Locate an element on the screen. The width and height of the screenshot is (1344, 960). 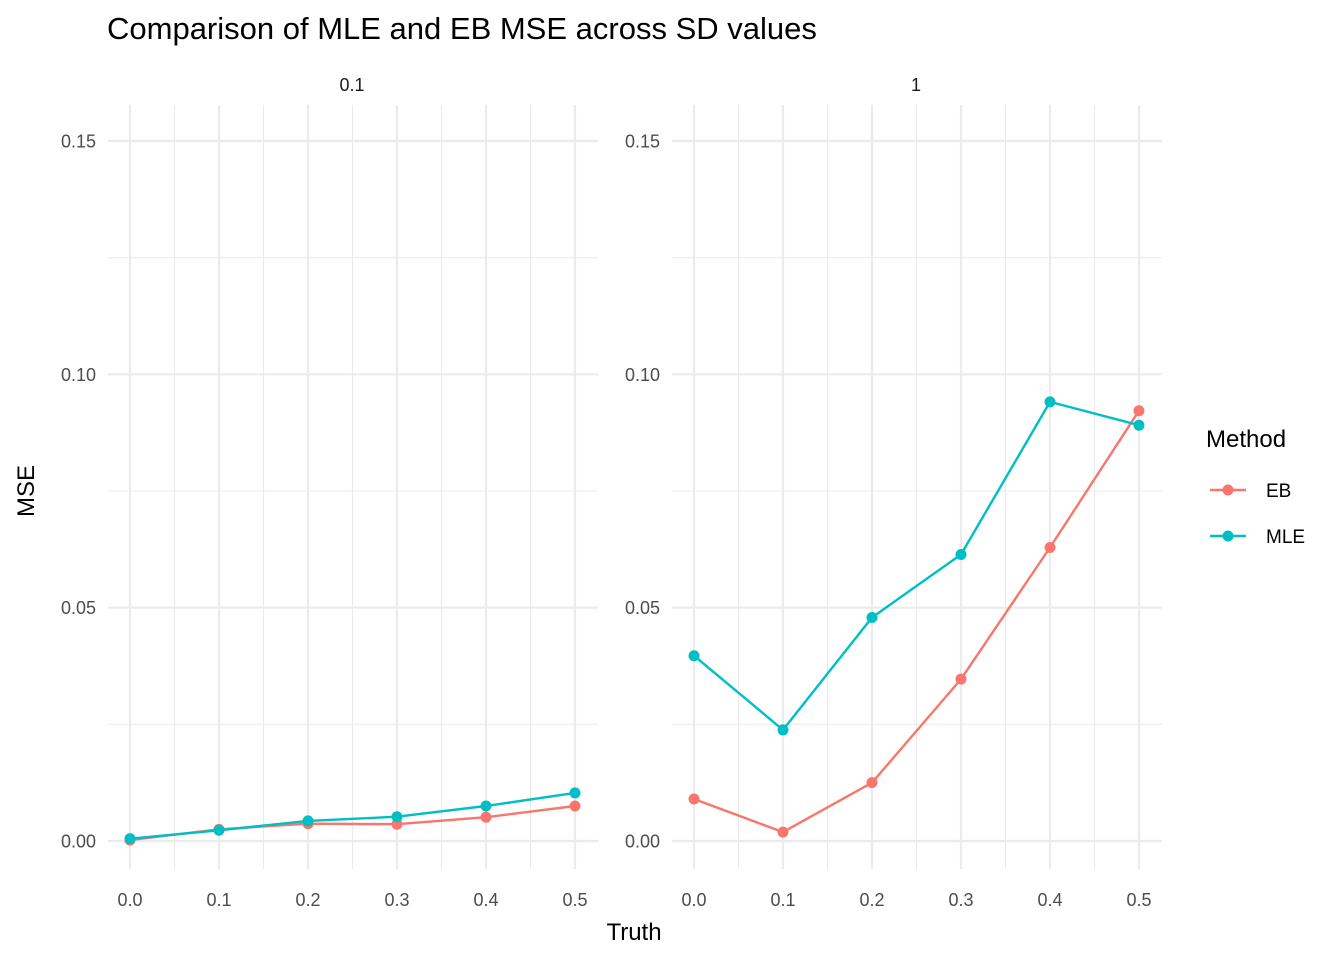
legend-key-point-mle is located at coordinates (1228, 536).